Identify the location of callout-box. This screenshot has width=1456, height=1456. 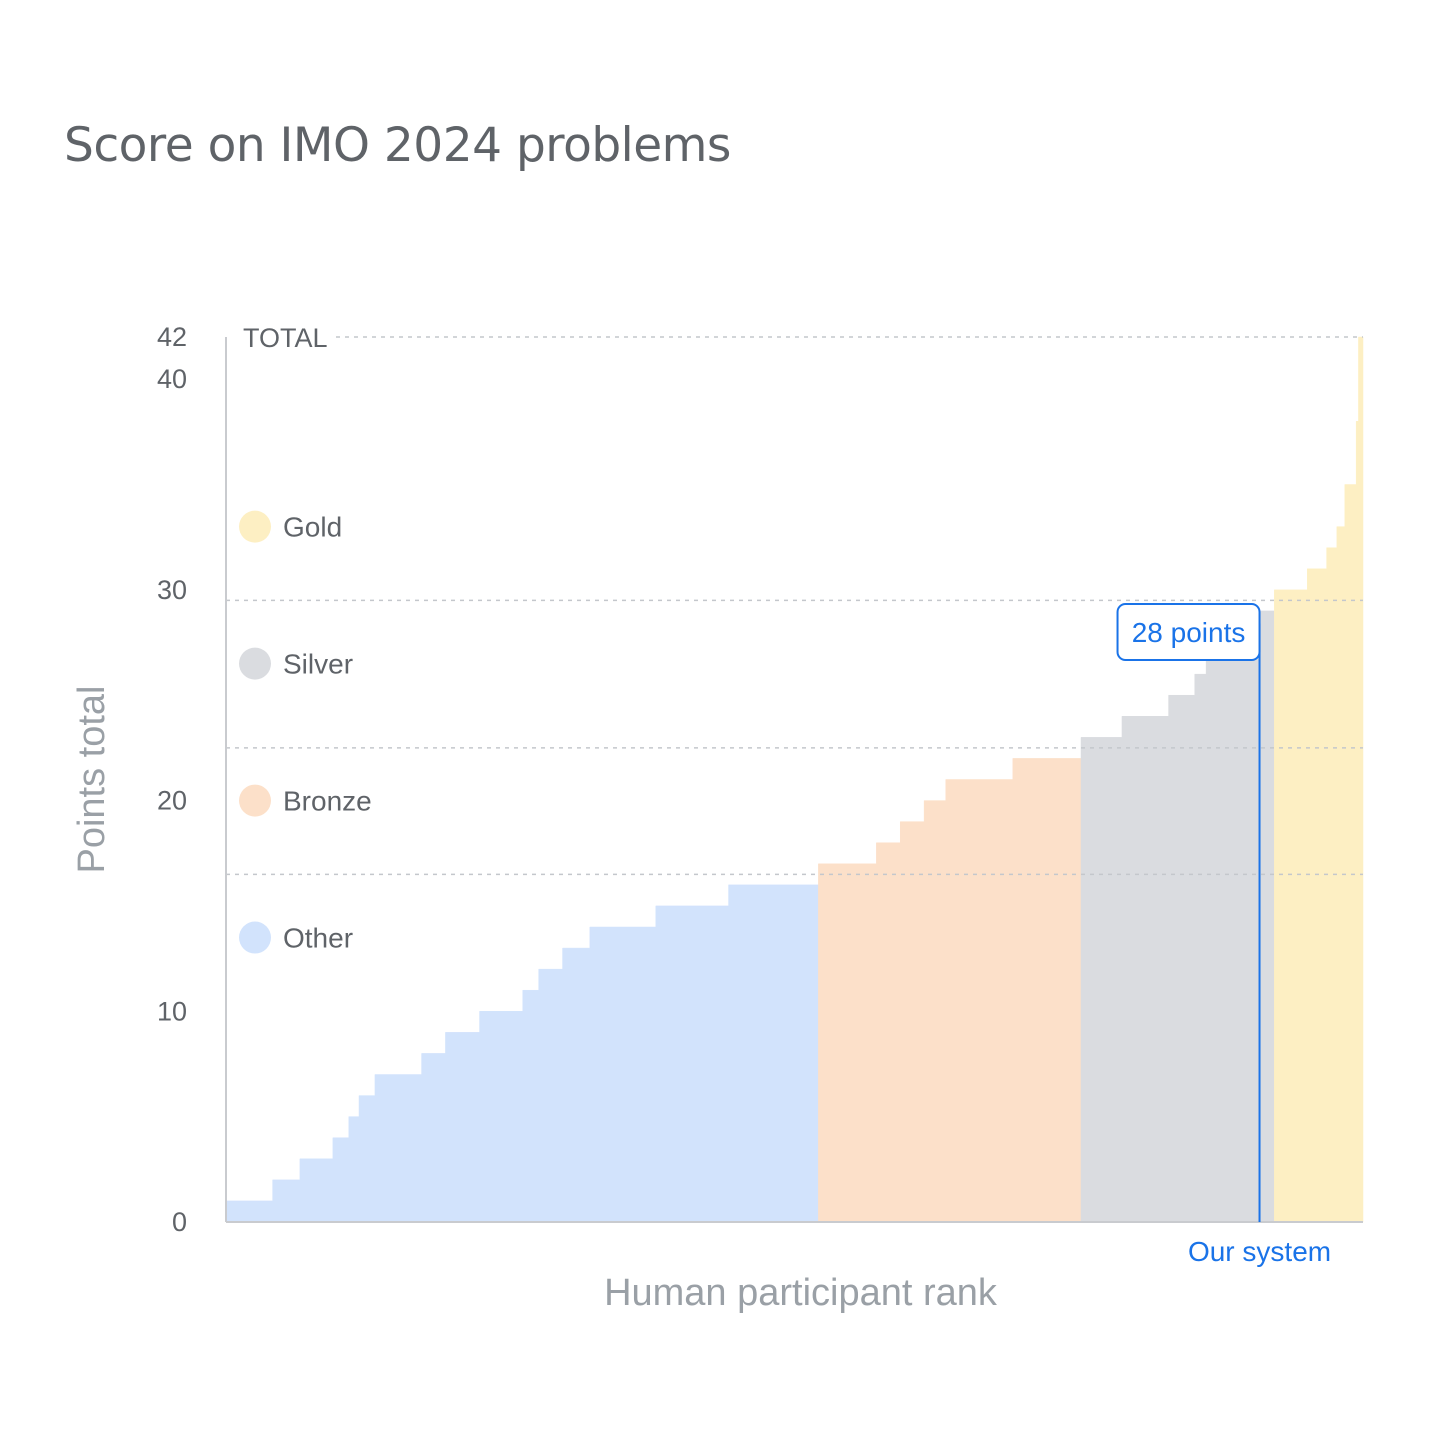
(1188, 632).